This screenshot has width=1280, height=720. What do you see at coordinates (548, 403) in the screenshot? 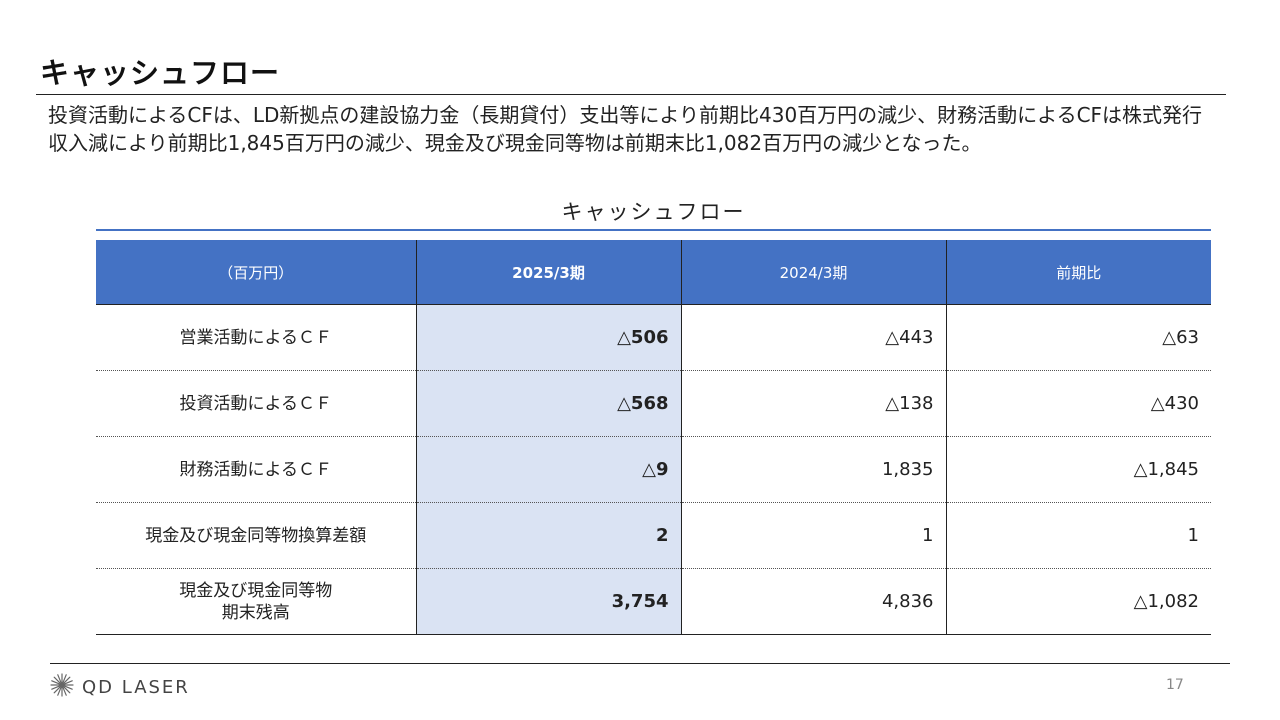
I see `cell-current: △568` at bounding box center [548, 403].